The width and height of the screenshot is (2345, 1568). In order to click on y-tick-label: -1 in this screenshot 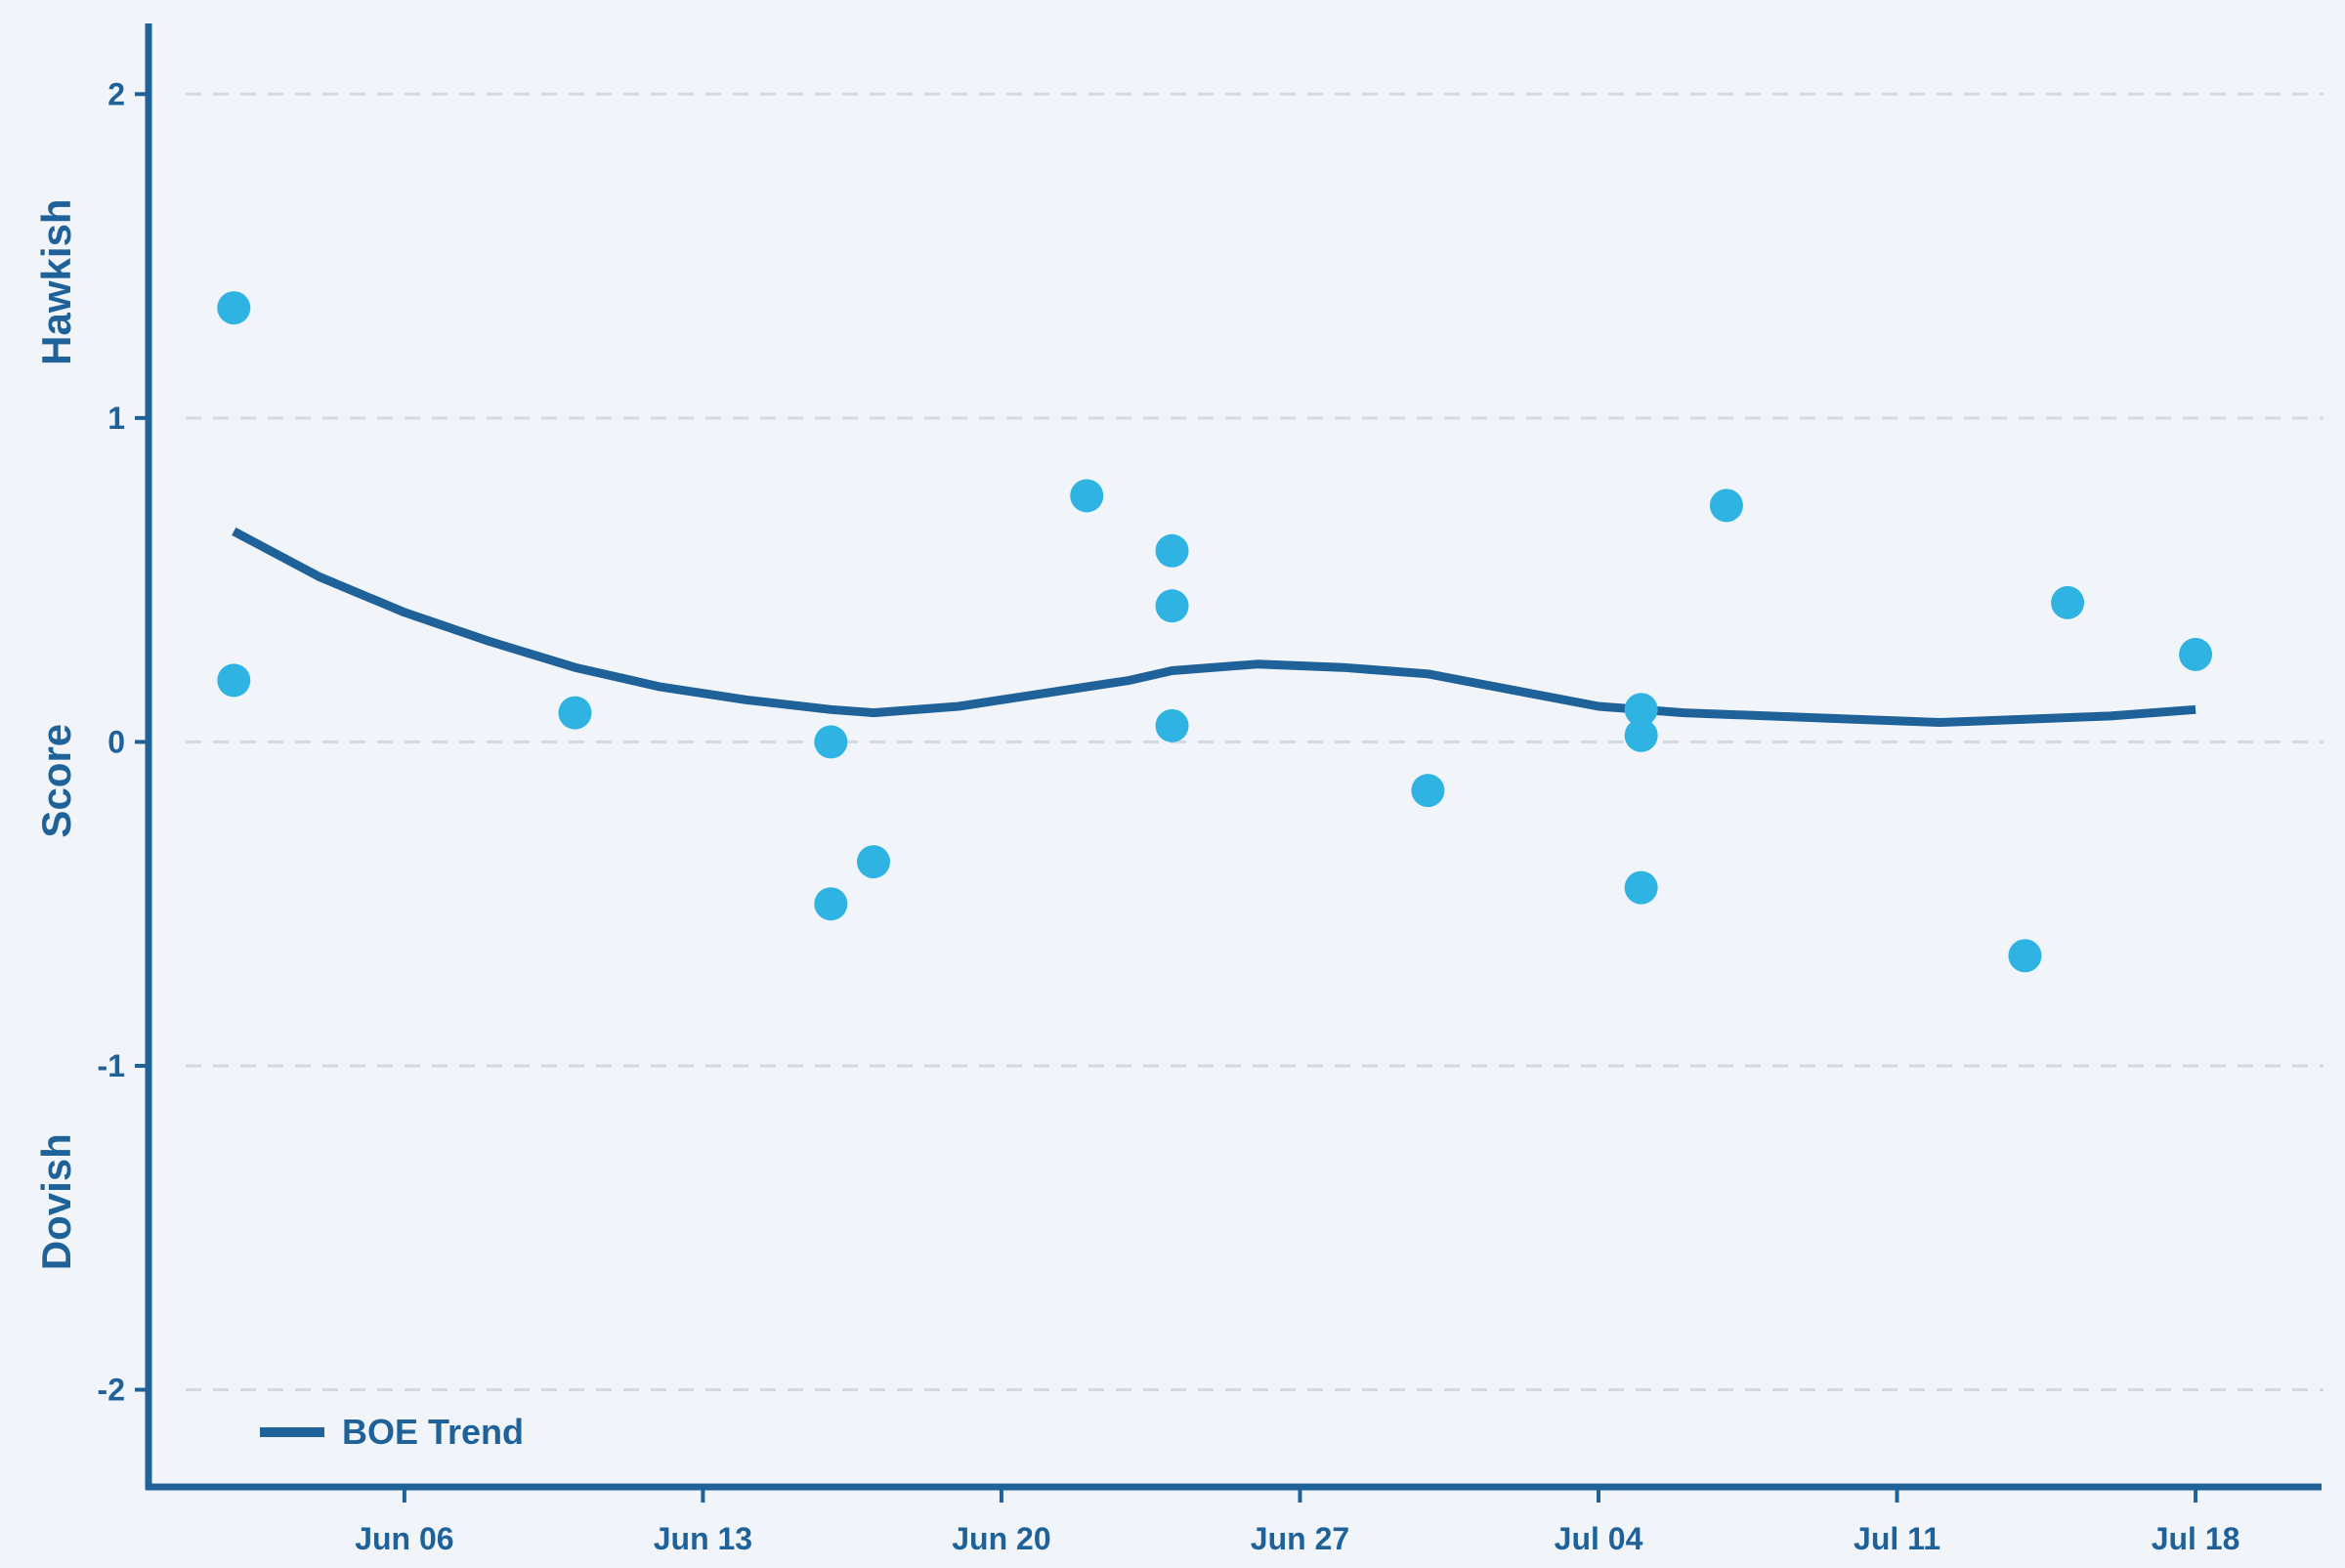, I will do `click(111, 1065)`.